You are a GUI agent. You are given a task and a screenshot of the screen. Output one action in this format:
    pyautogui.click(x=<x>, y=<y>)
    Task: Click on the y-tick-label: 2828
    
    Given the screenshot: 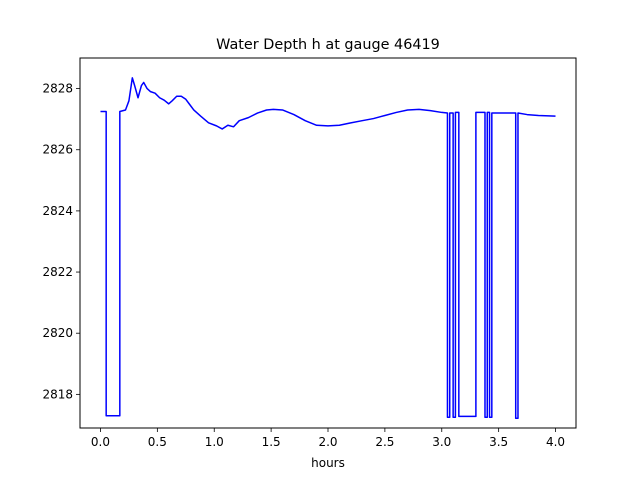 What is the action you would take?
    pyautogui.click(x=57, y=89)
    